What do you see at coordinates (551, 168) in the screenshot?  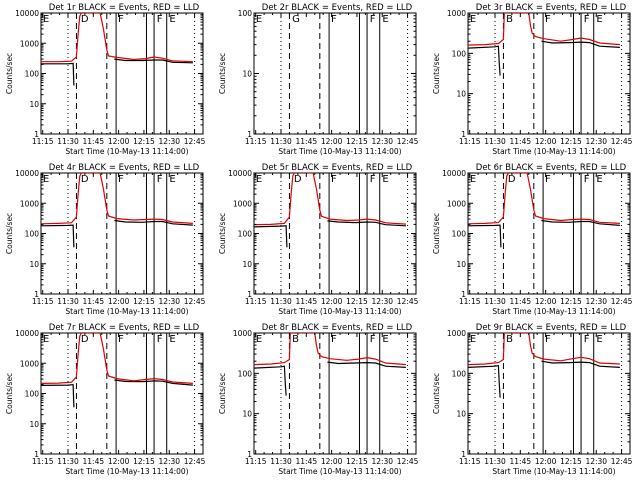 I see `panel-title: Det 6r BLACK = Events, RED = LLD` at bounding box center [551, 168].